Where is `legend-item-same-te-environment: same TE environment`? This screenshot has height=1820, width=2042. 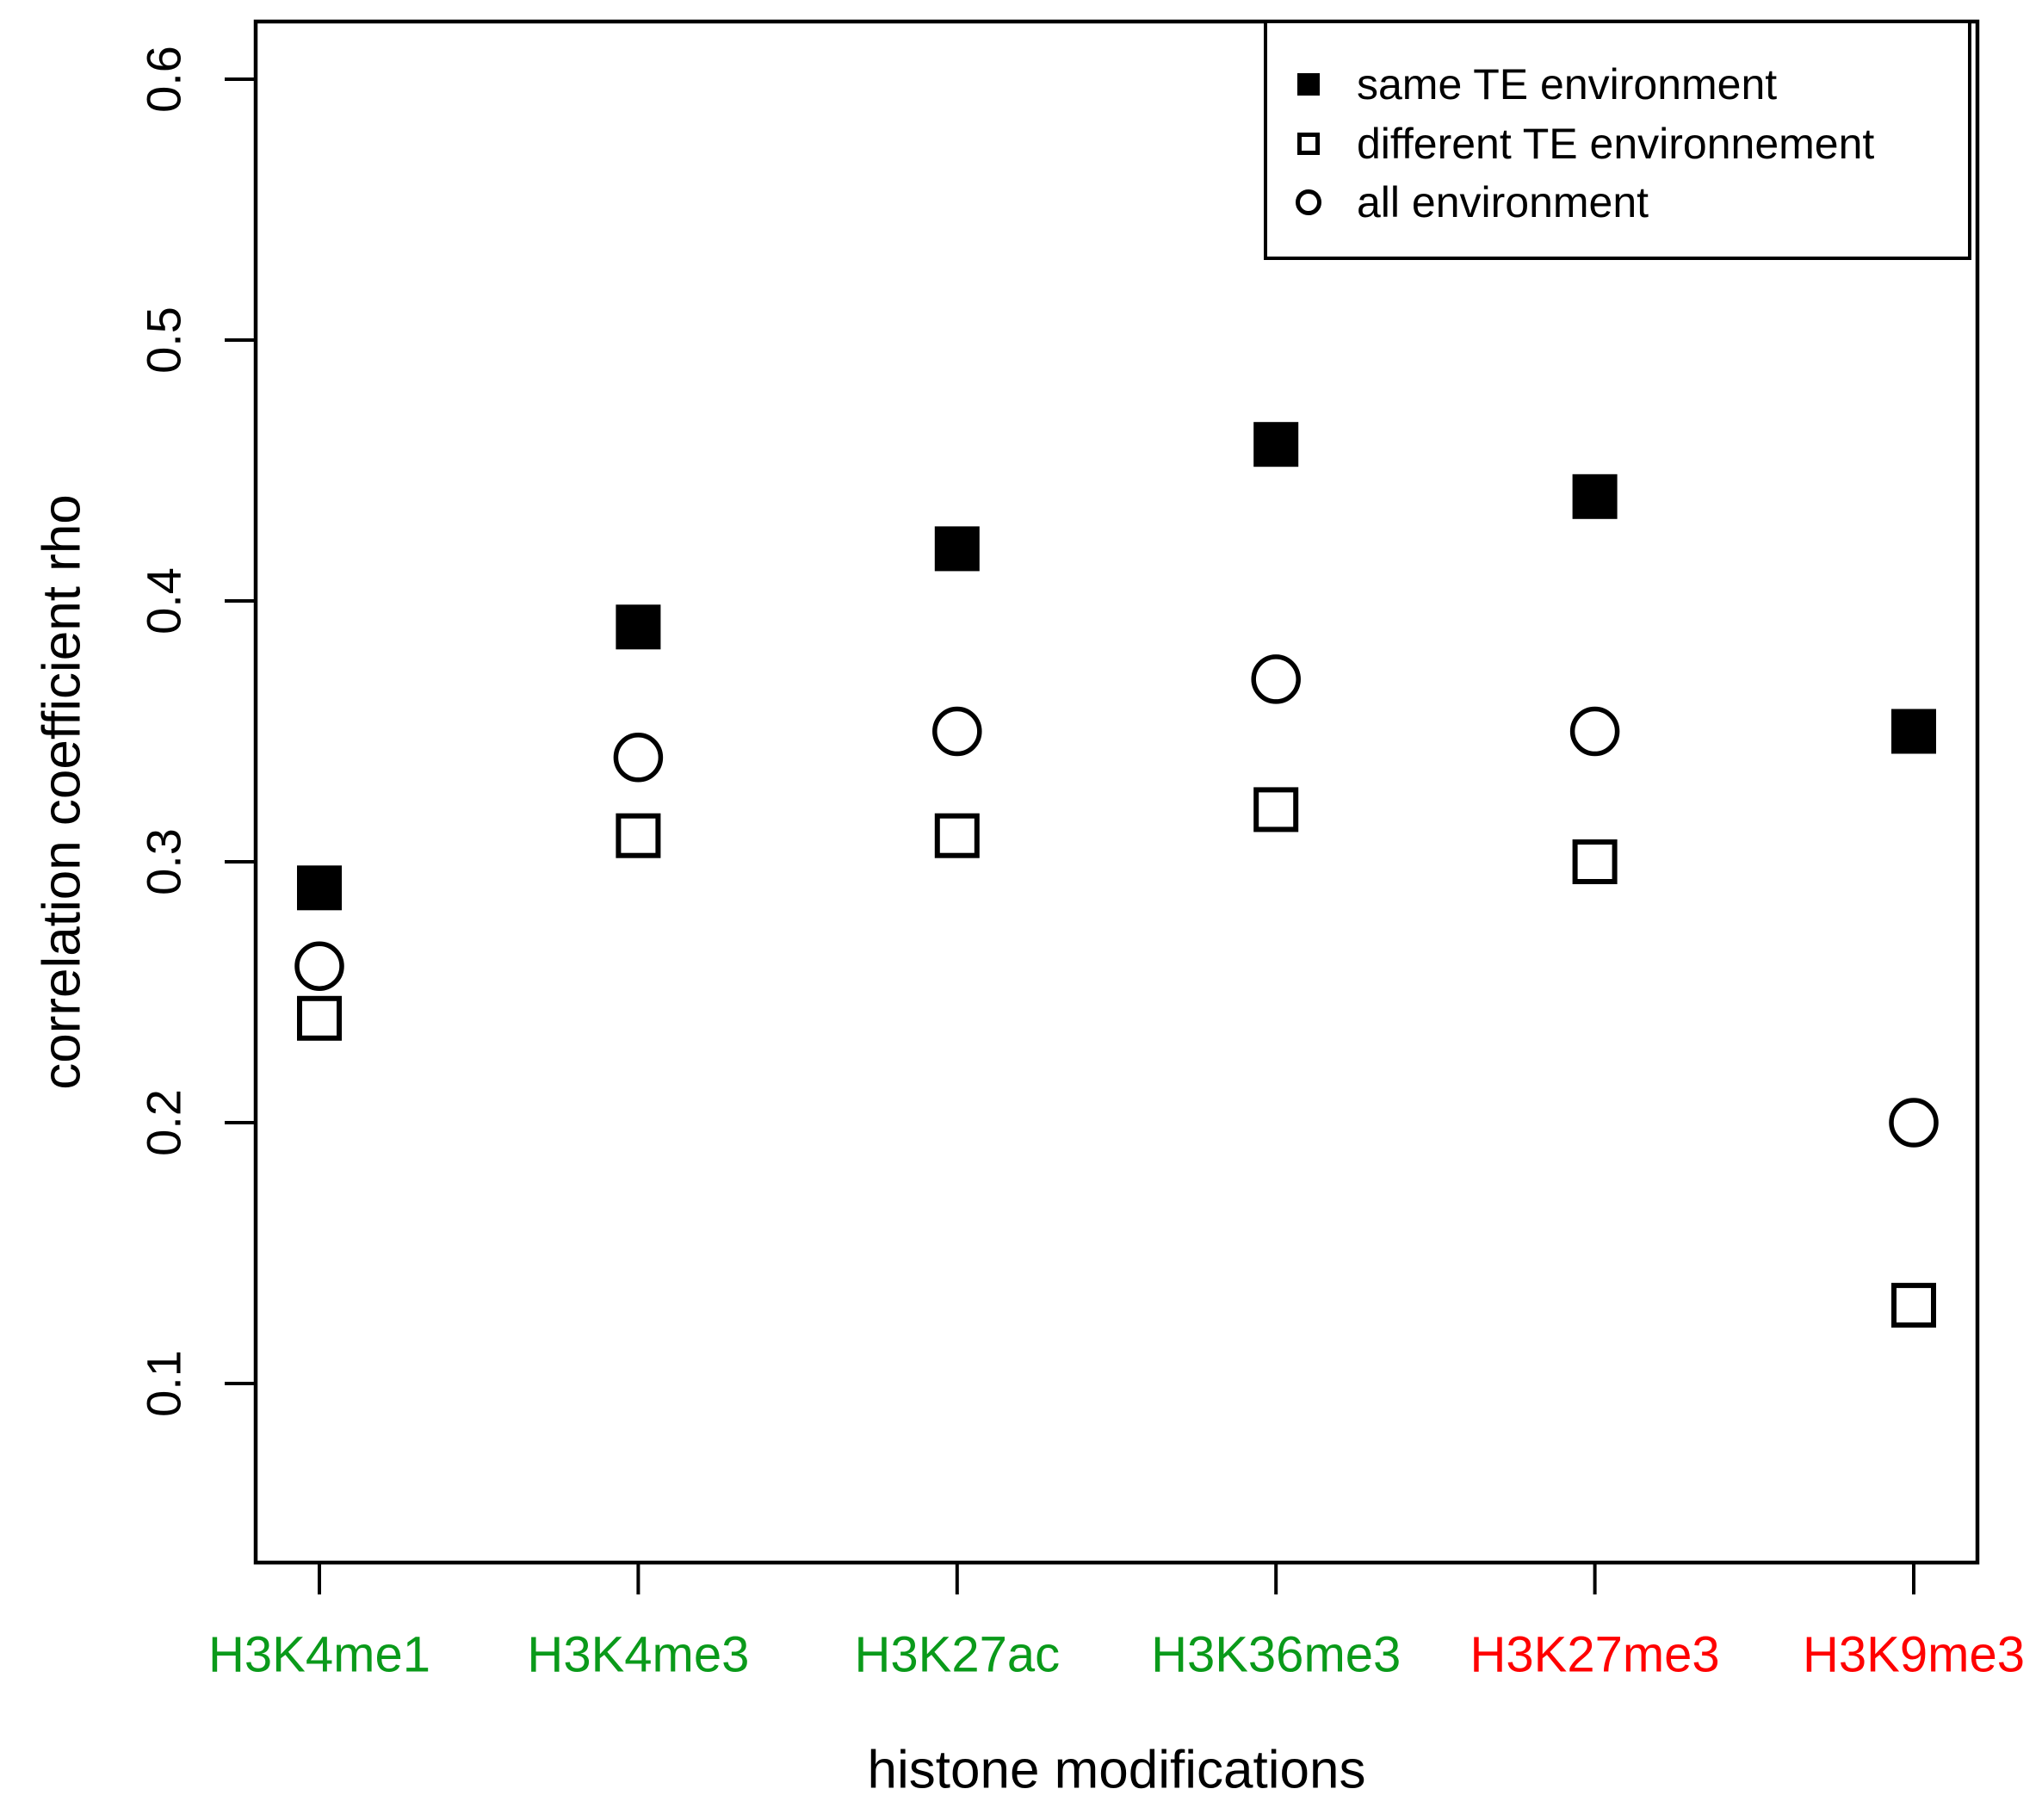
legend-item-same-te-environment: same TE environment is located at coordinates (1533, 84).